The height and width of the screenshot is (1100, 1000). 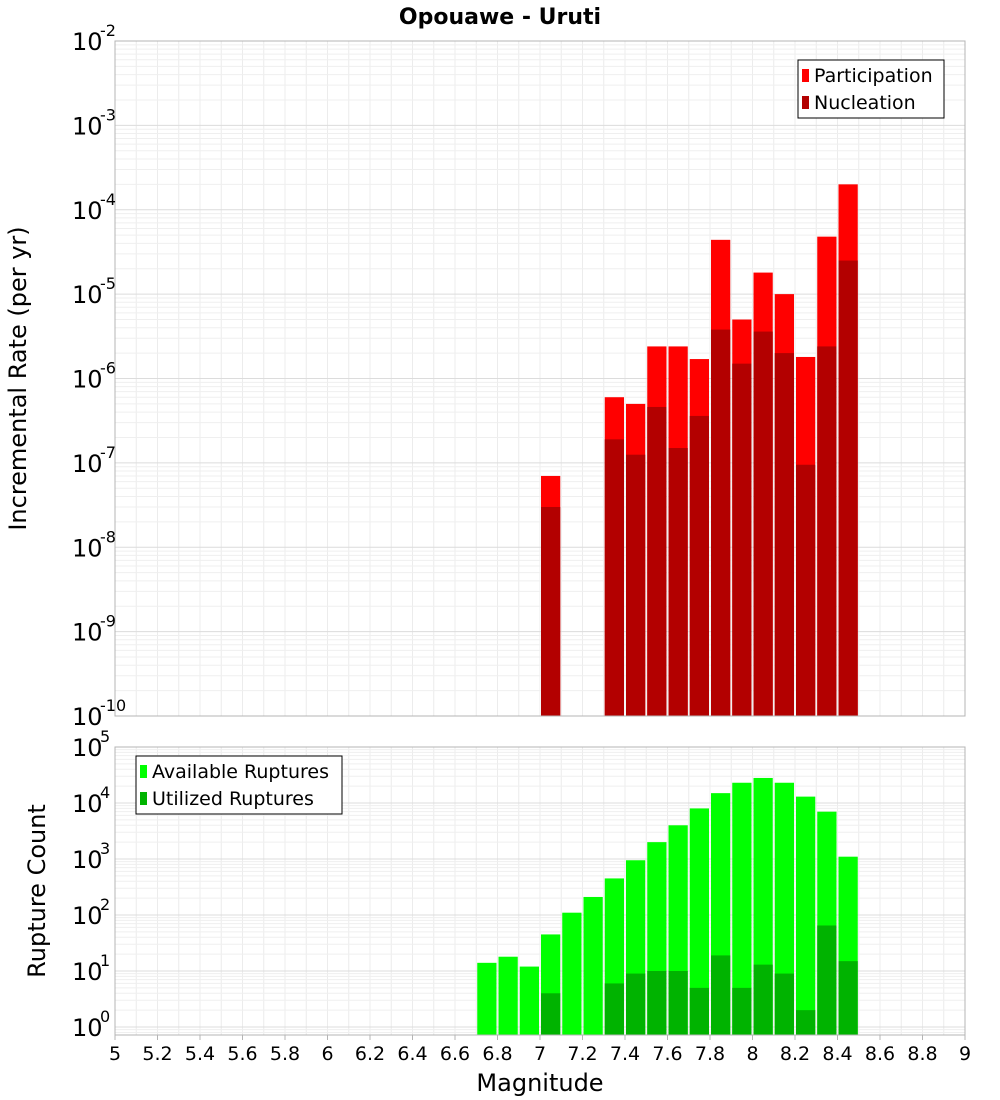 I want to click on legend-1: Available Ruptures Utilized Ruptures, so click(x=239, y=785).